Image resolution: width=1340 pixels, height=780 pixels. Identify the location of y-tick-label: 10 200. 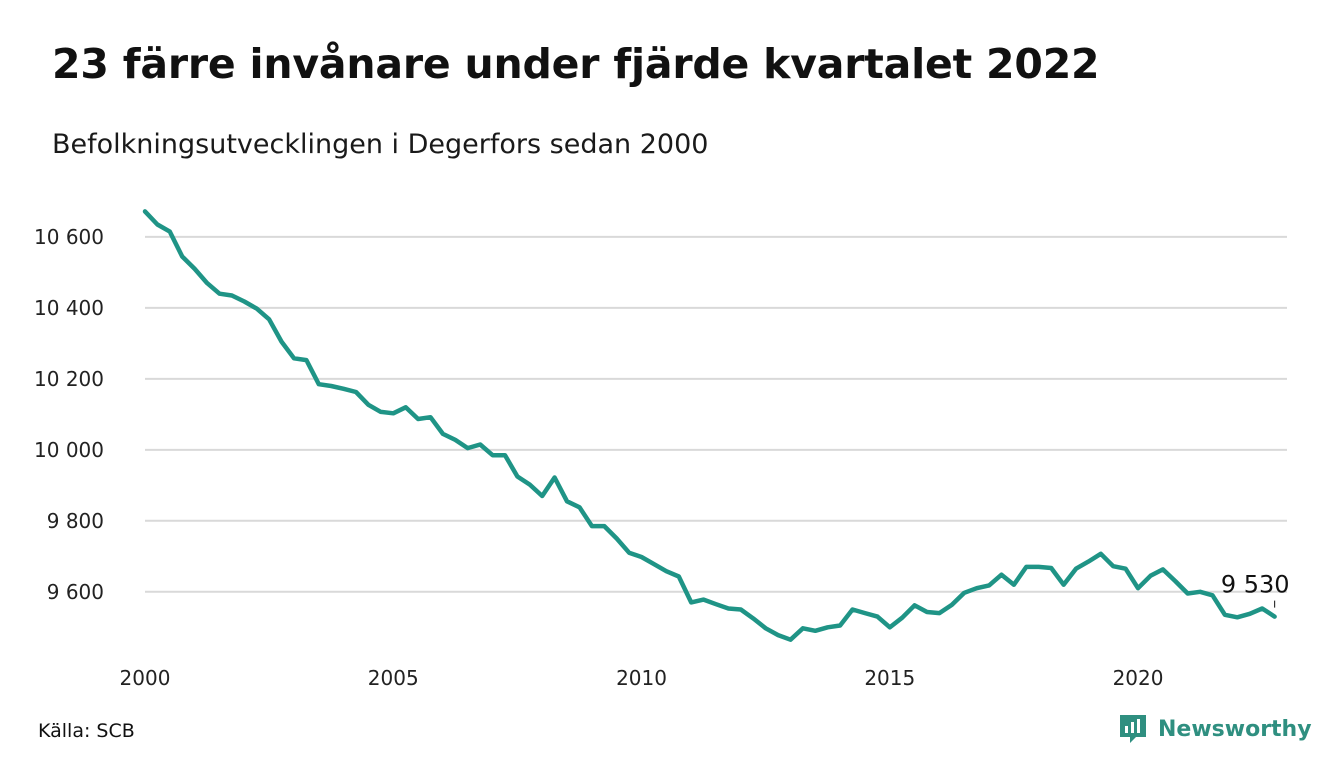
(69, 379).